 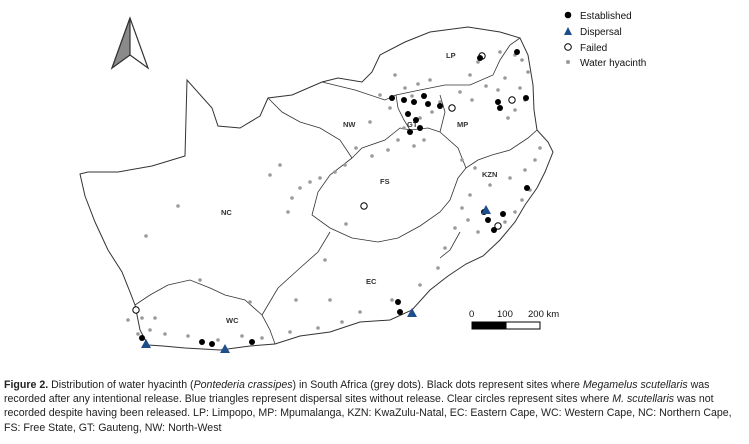 I want to click on label-nw: NW, so click(x=349, y=124).